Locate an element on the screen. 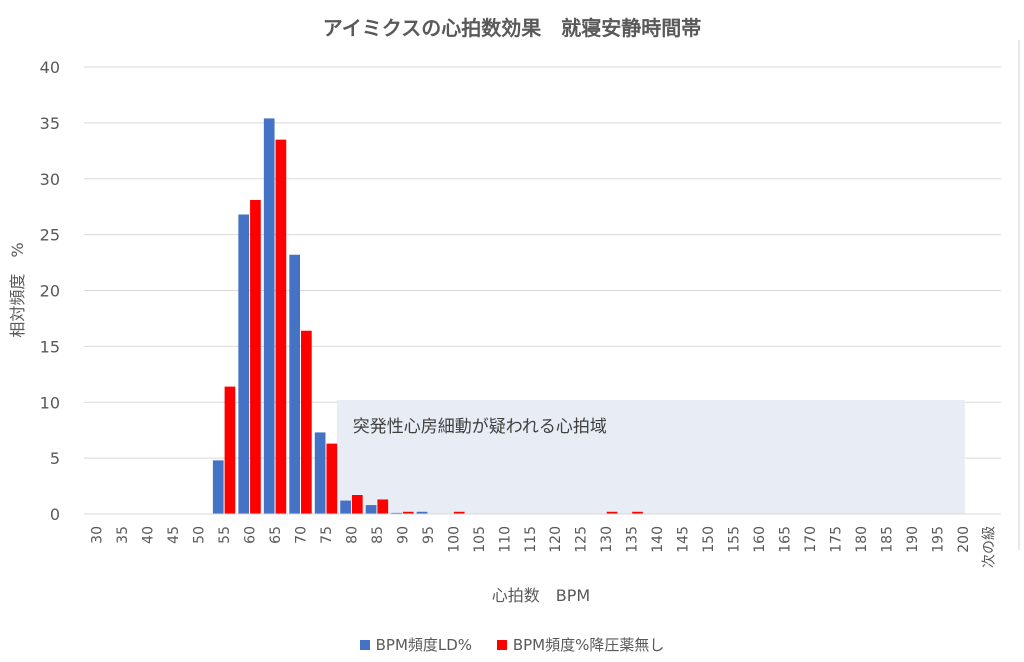 The image size is (1024, 662). x-tick-label: 145 is located at coordinates (684, 539).